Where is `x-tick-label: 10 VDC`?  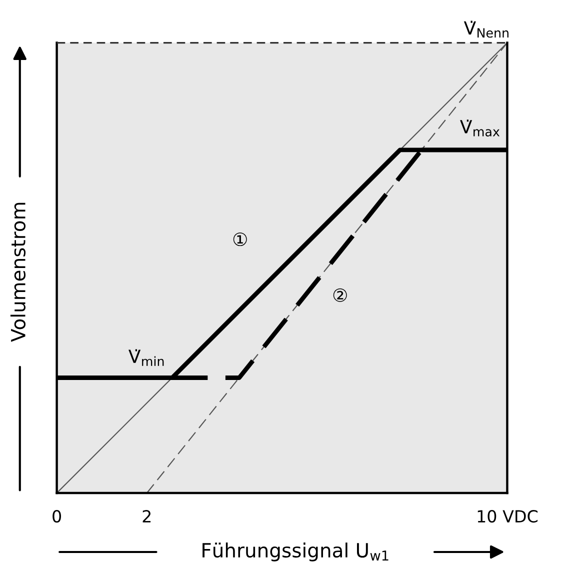 x-tick-label: 10 VDC is located at coordinates (508, 516).